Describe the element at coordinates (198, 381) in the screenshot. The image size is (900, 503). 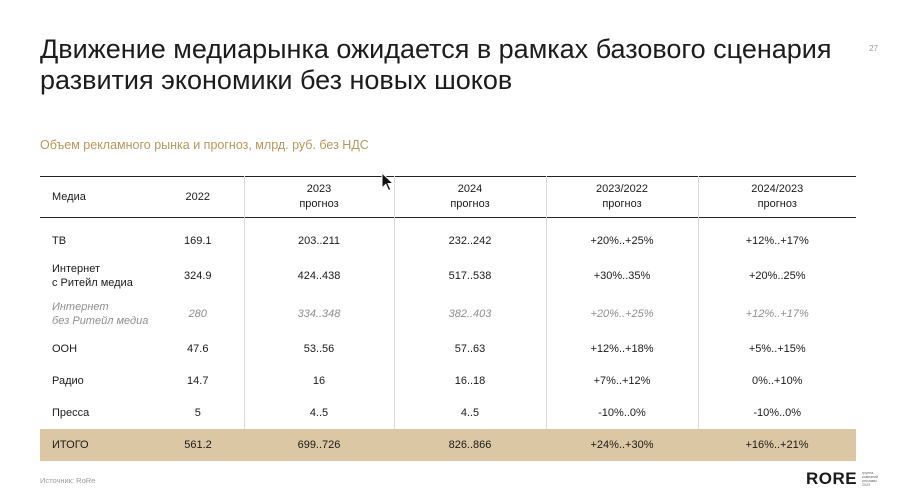
I see `cell-2022: 14.7` at that location.